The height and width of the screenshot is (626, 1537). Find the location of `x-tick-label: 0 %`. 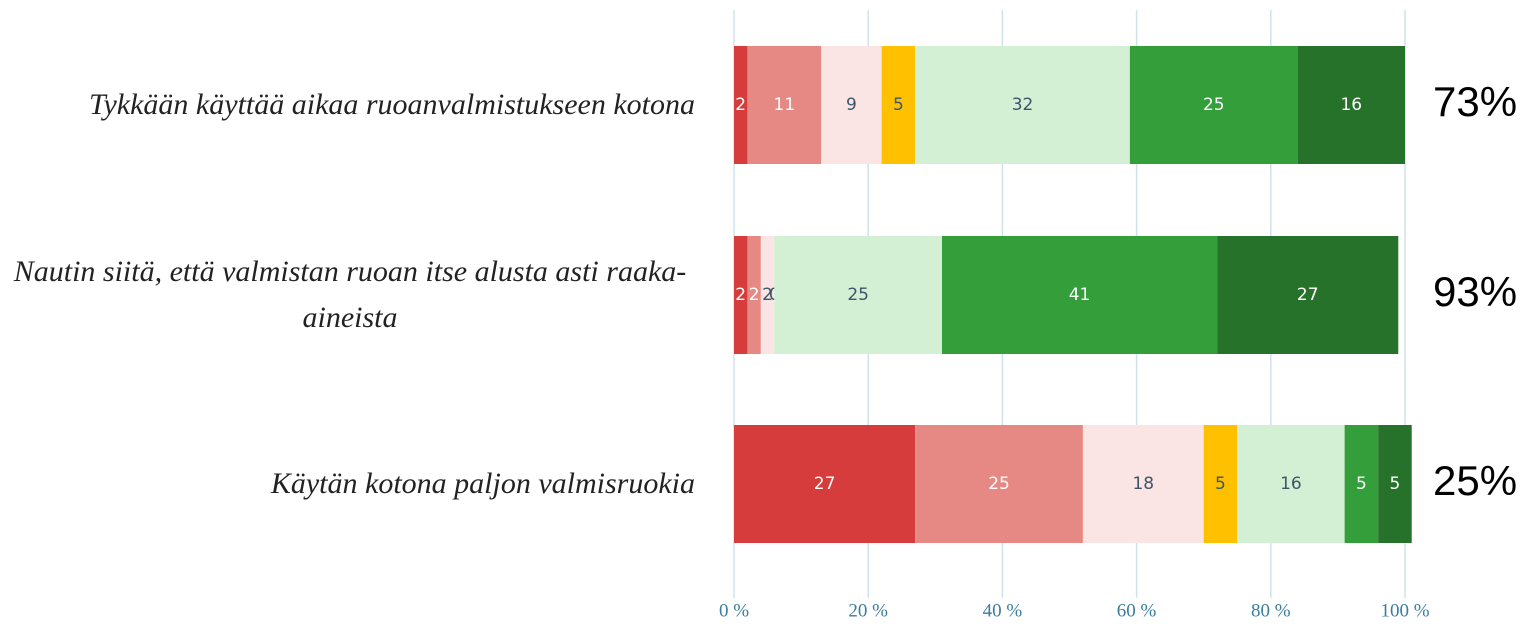

x-tick-label: 0 % is located at coordinates (734, 610).